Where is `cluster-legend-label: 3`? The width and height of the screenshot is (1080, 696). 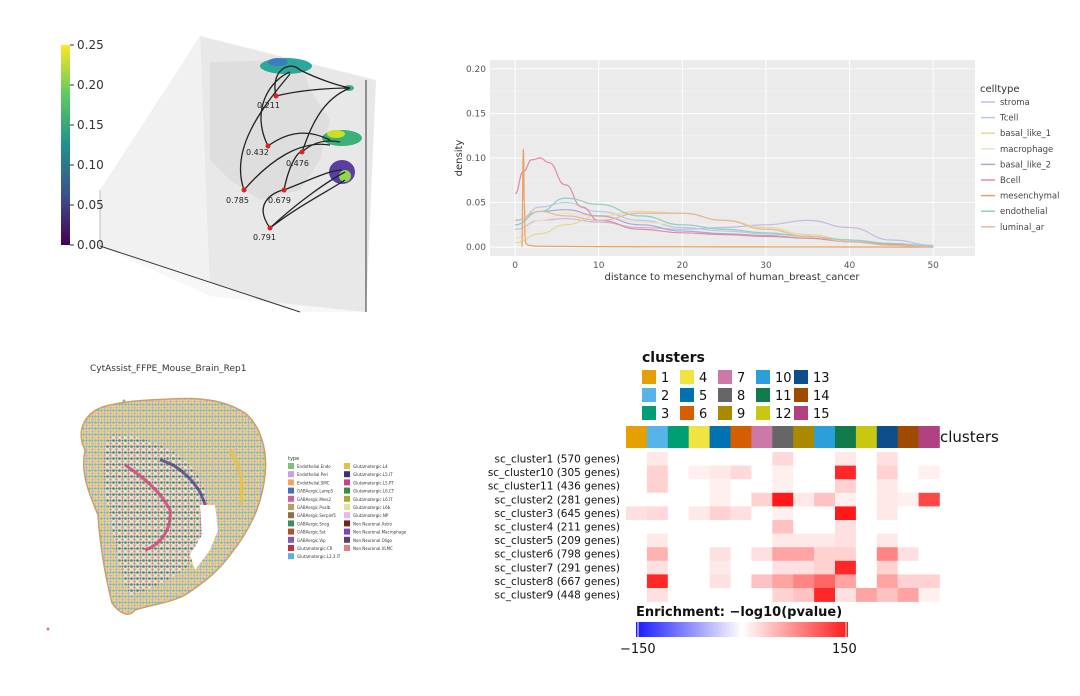
cluster-legend-label: 3 is located at coordinates (665, 414).